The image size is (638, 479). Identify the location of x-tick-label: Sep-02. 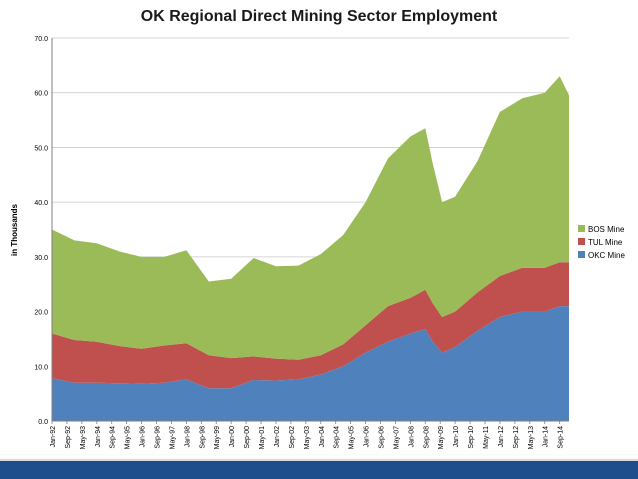
(292, 437).